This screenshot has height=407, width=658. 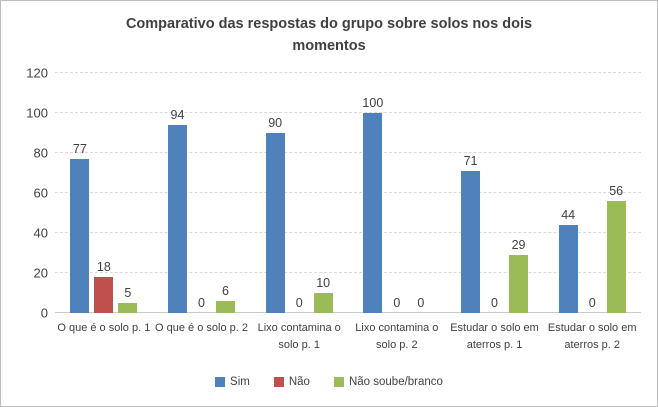 What do you see at coordinates (28, 193) in the screenshot?
I see `y-axis: 0 20 40 60 80 100 120` at bounding box center [28, 193].